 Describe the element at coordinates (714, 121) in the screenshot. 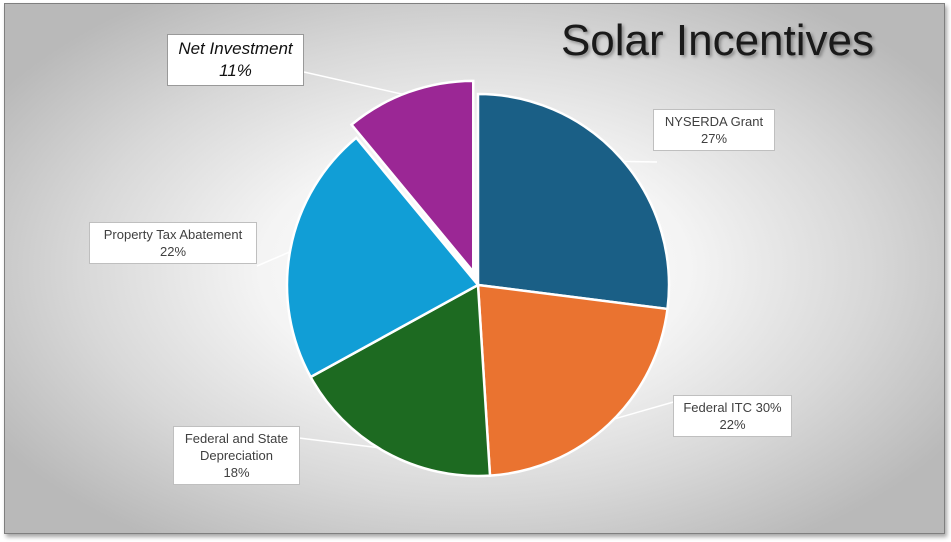

I see `data-label-category: NYSERDA Grant` at that location.